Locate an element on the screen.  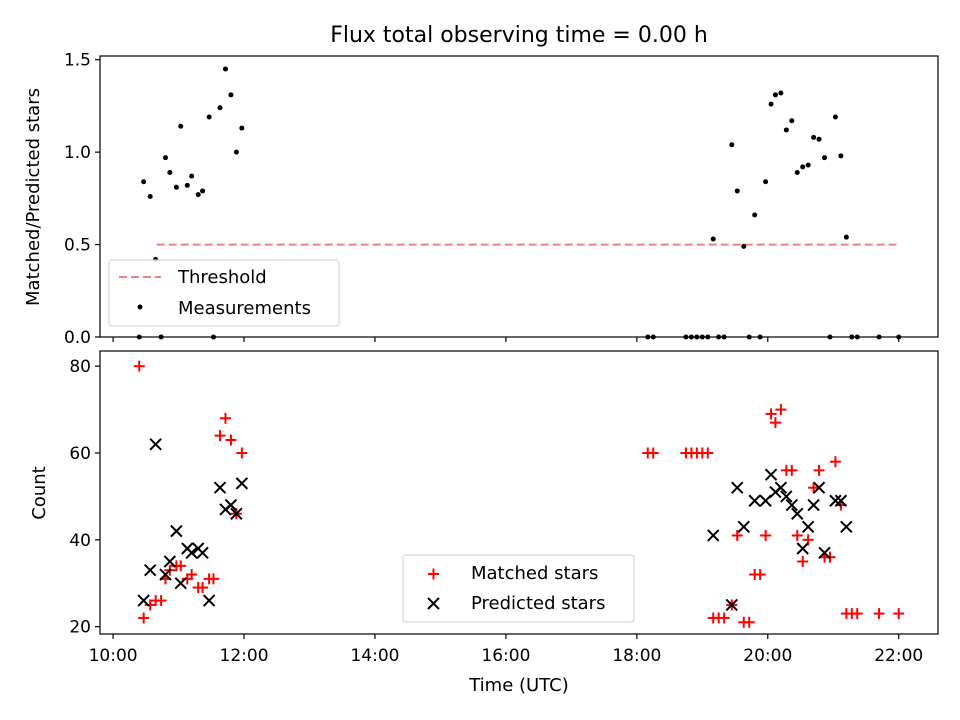
x-tick-label: 16:00 is located at coordinates (505, 656).